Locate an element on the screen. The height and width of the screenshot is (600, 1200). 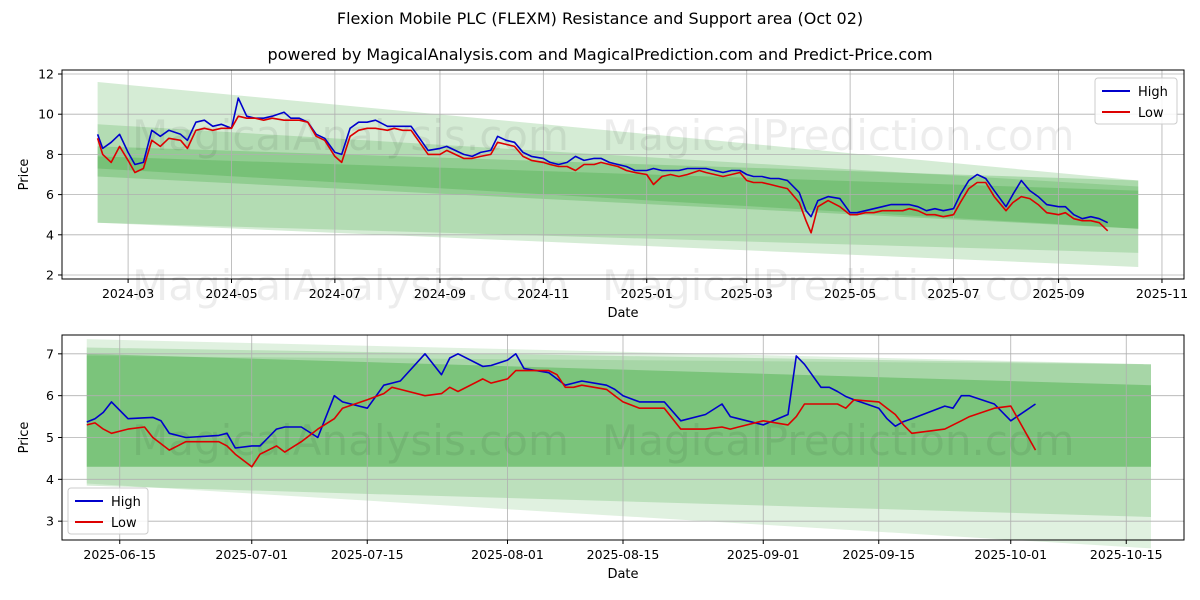
x-tick-label: 2024-03 is located at coordinates (128, 293).